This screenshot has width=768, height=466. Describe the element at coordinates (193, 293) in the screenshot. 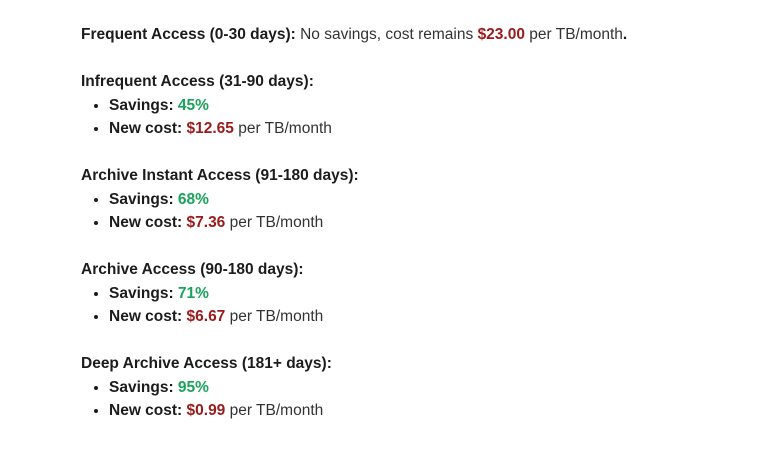

I see `savings-value: 71%` at that location.